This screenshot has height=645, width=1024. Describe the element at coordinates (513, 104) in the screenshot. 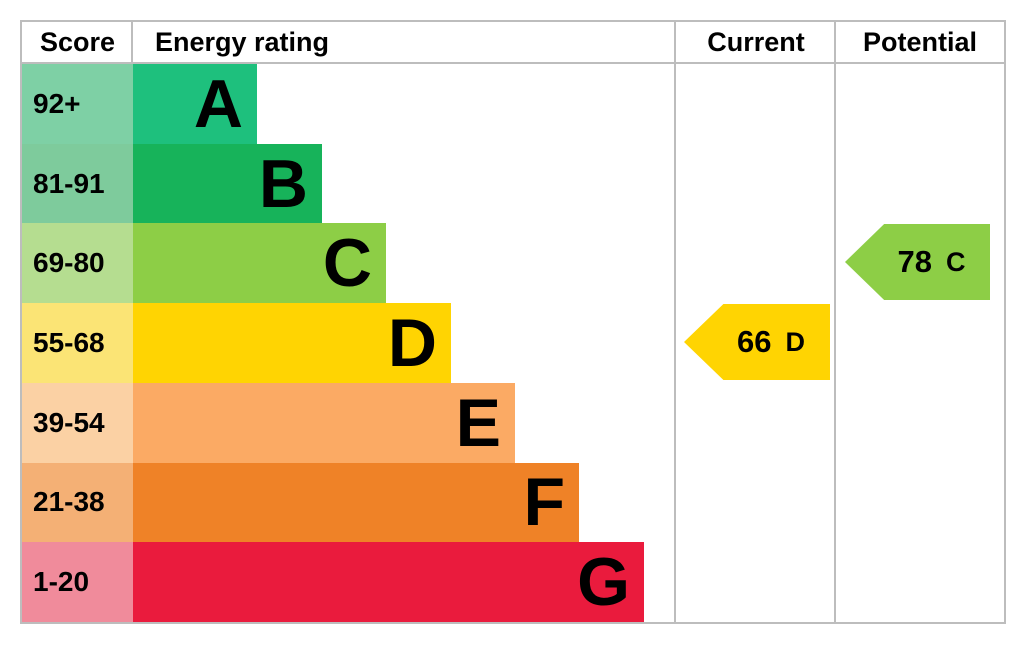

I see `band-row: 92+ A` at that location.